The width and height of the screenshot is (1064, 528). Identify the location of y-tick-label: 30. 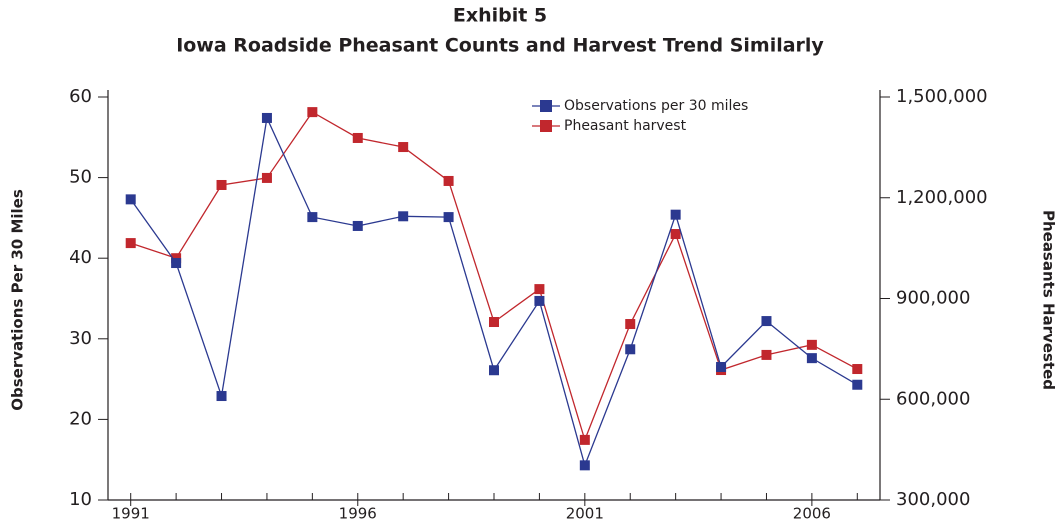
(80, 338).